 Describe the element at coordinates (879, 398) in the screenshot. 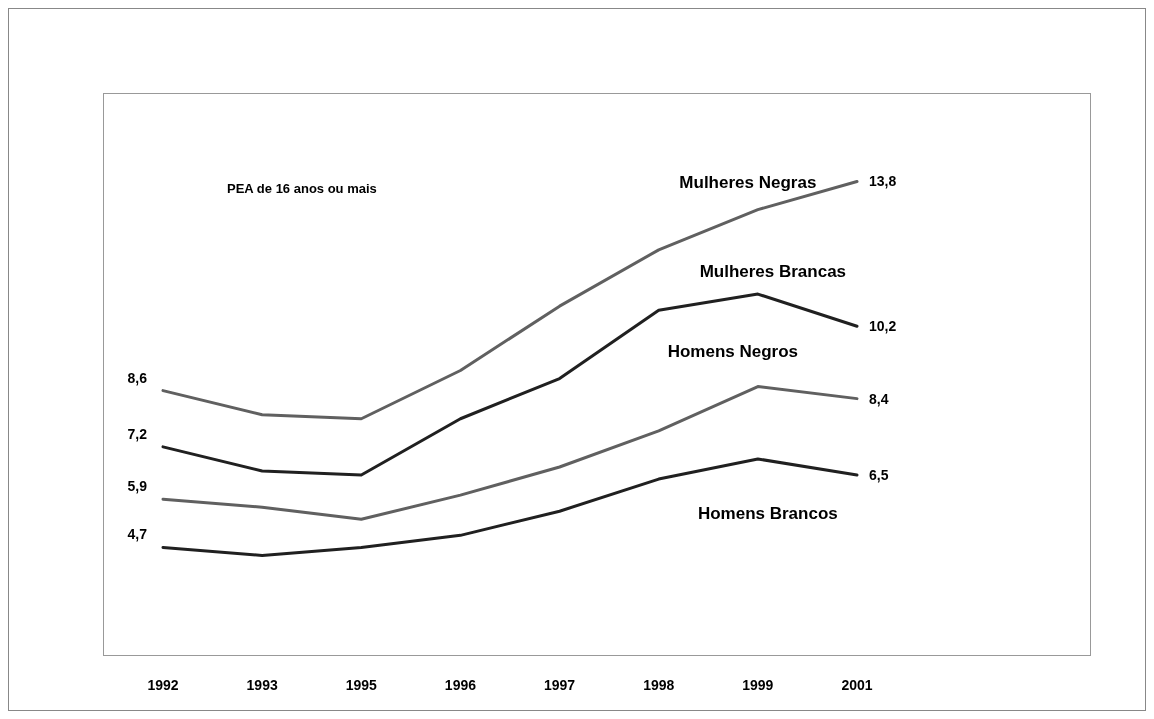

I see `data-label: 8,4` at that location.